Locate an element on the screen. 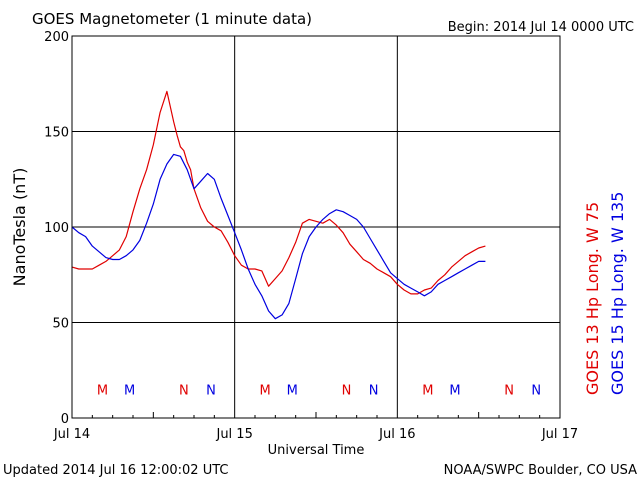 The image size is (640, 480). credit-text: NOAA/SWPC Boulder, CO USA is located at coordinates (540, 470).